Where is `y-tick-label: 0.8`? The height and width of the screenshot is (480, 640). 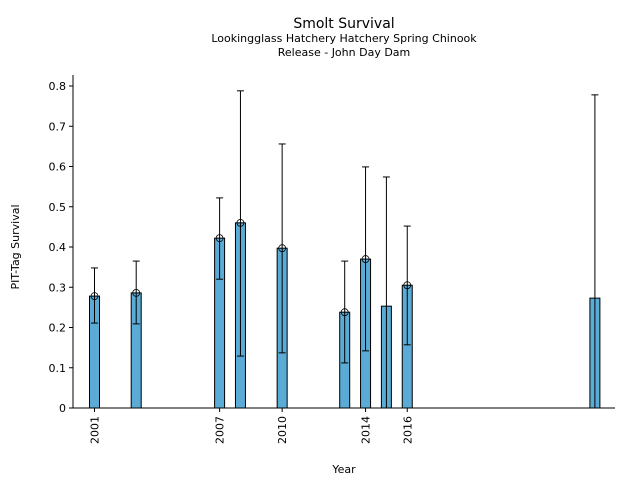 y-tick-label: 0.8 is located at coordinates (58, 86).